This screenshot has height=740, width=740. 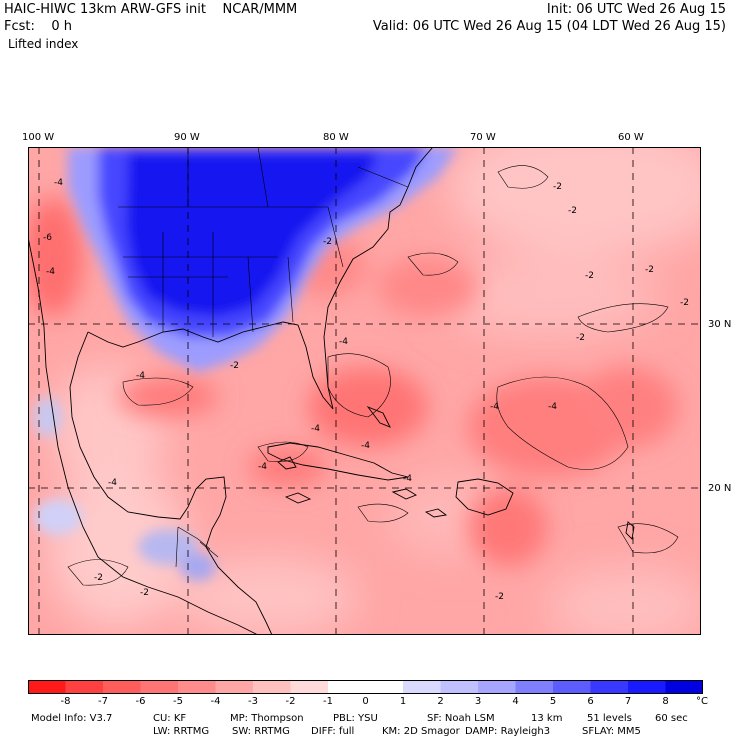 I want to click on colorbar-label: 7, so click(x=628, y=701).